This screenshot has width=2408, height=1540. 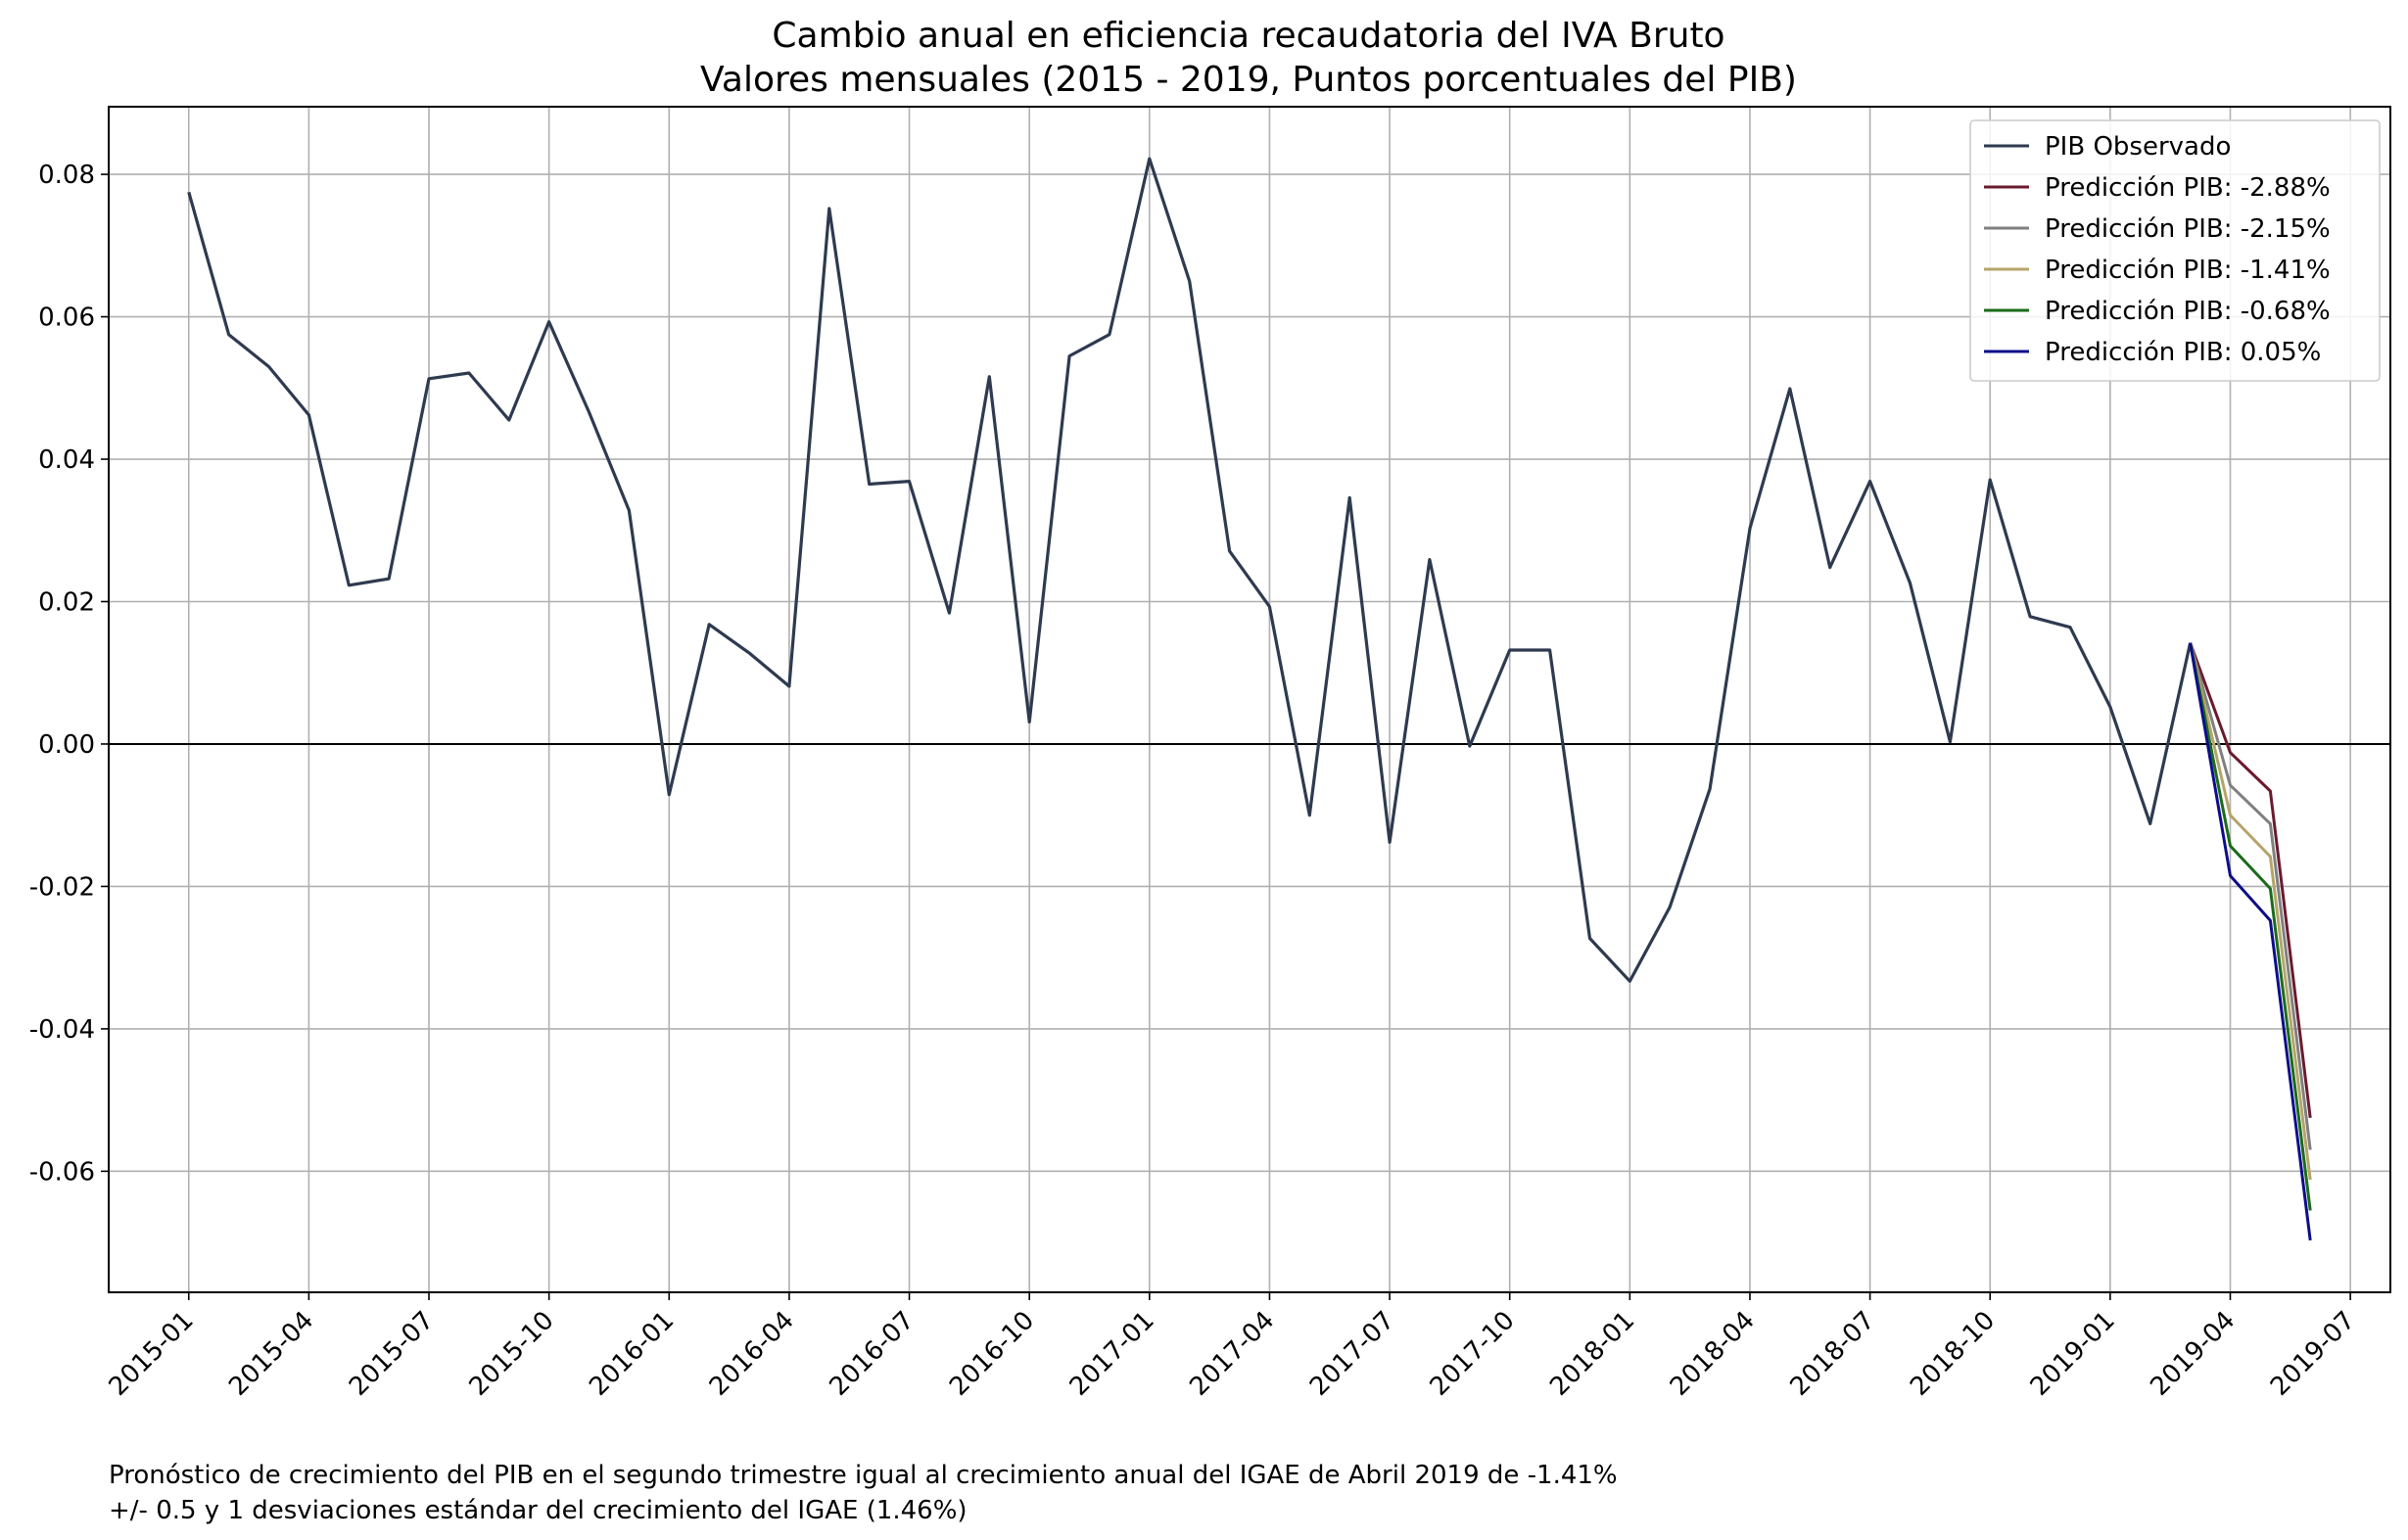 I want to click on x-tick-label: 2016-01, so click(x=632, y=1354).